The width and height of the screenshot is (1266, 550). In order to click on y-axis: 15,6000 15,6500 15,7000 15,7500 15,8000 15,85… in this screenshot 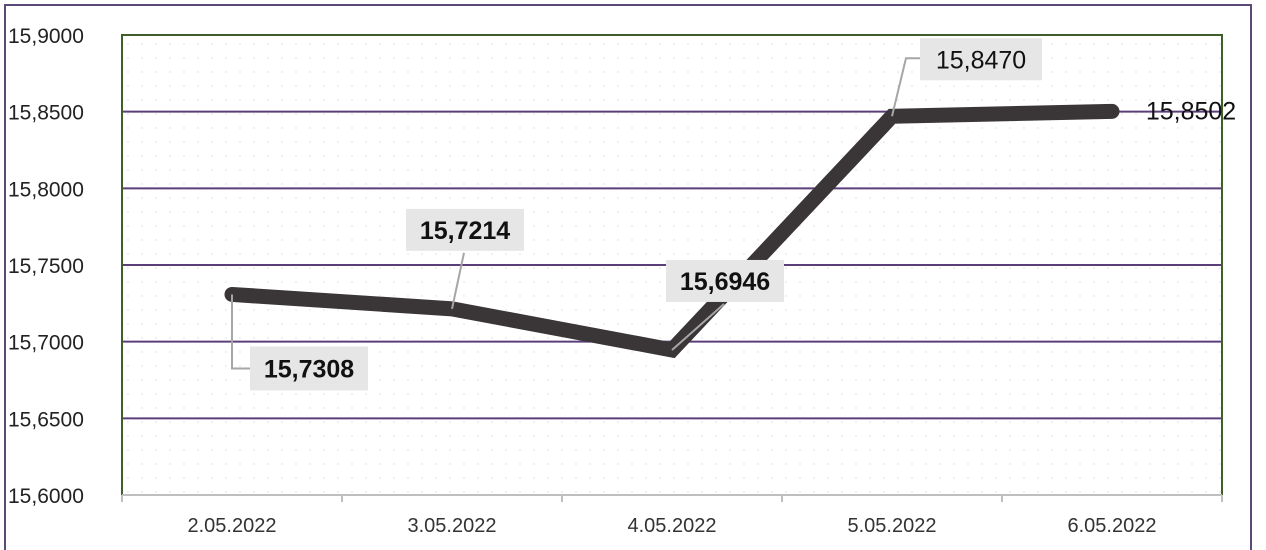, I will do `click(46, 266)`.